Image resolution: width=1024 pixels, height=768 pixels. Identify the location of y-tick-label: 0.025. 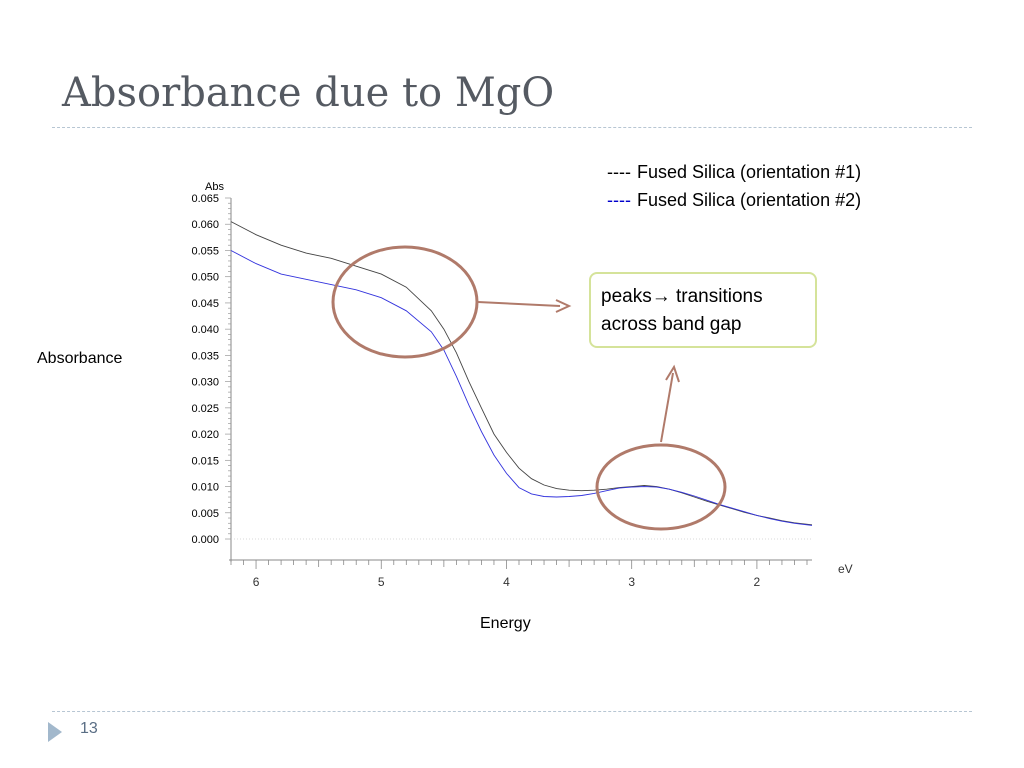
(205, 409).